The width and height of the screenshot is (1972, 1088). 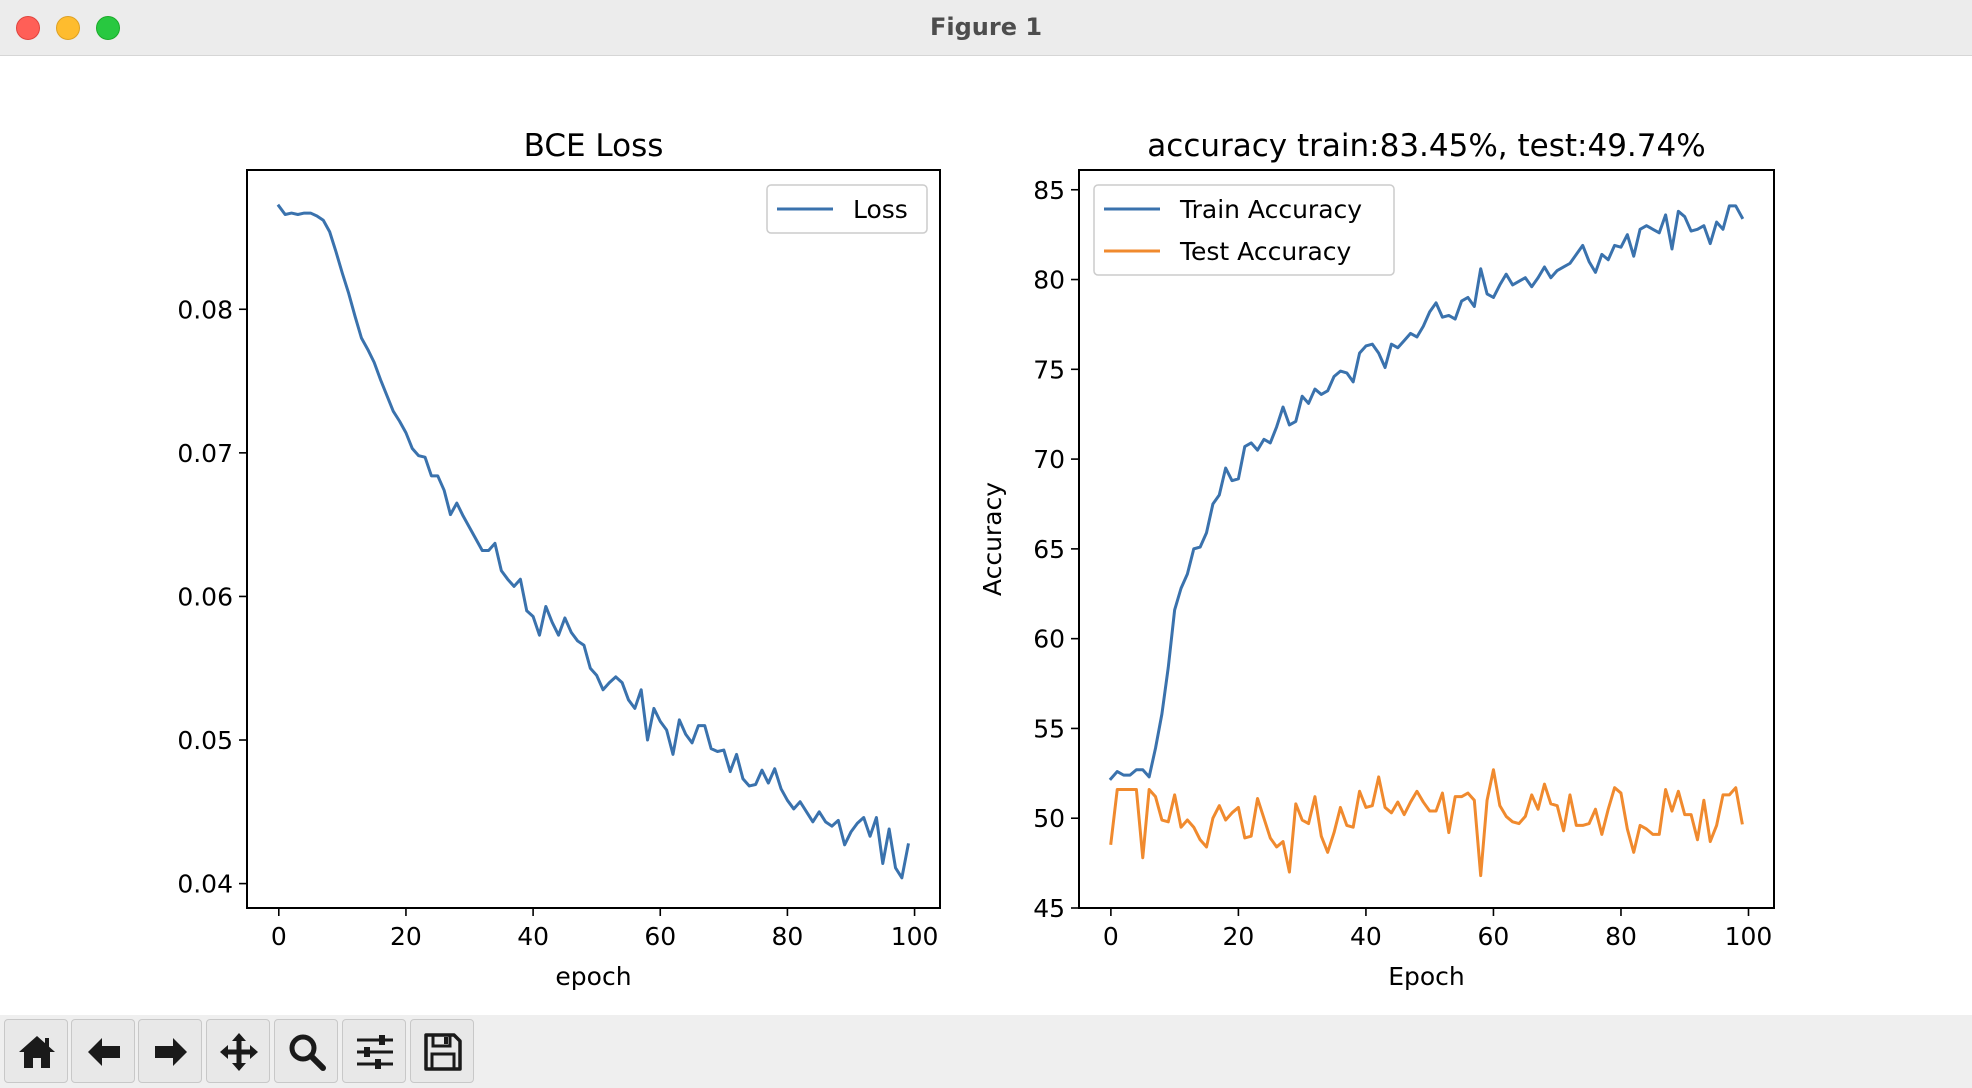 I want to click on y-tick-label: 45, so click(x=1049, y=908).